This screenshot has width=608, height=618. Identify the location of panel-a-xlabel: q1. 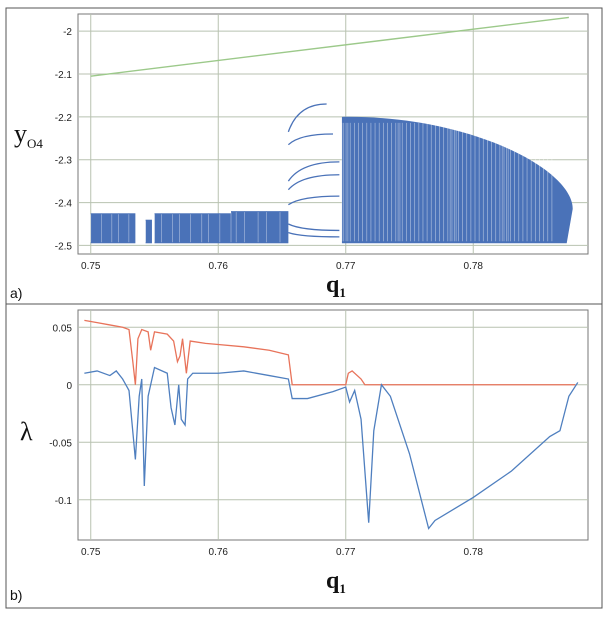
(336, 286).